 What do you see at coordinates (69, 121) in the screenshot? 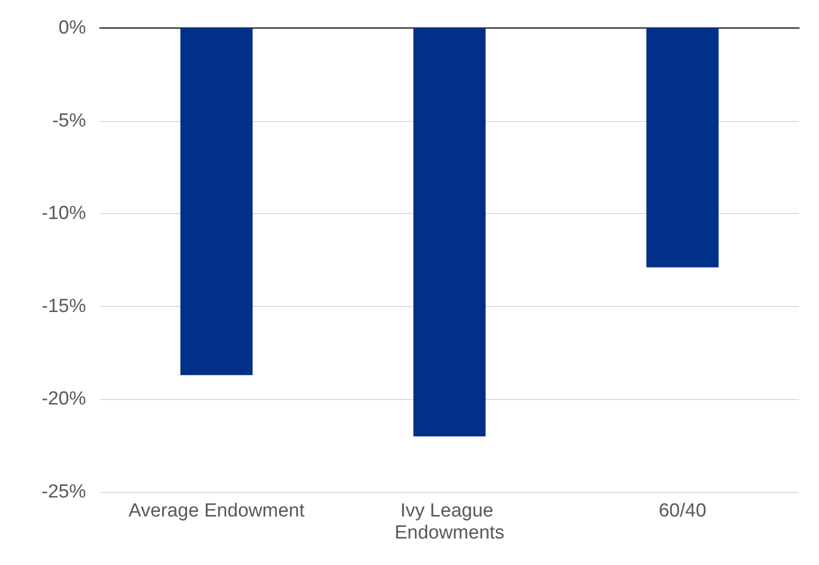
I see `y-tick-label: -5%` at bounding box center [69, 121].